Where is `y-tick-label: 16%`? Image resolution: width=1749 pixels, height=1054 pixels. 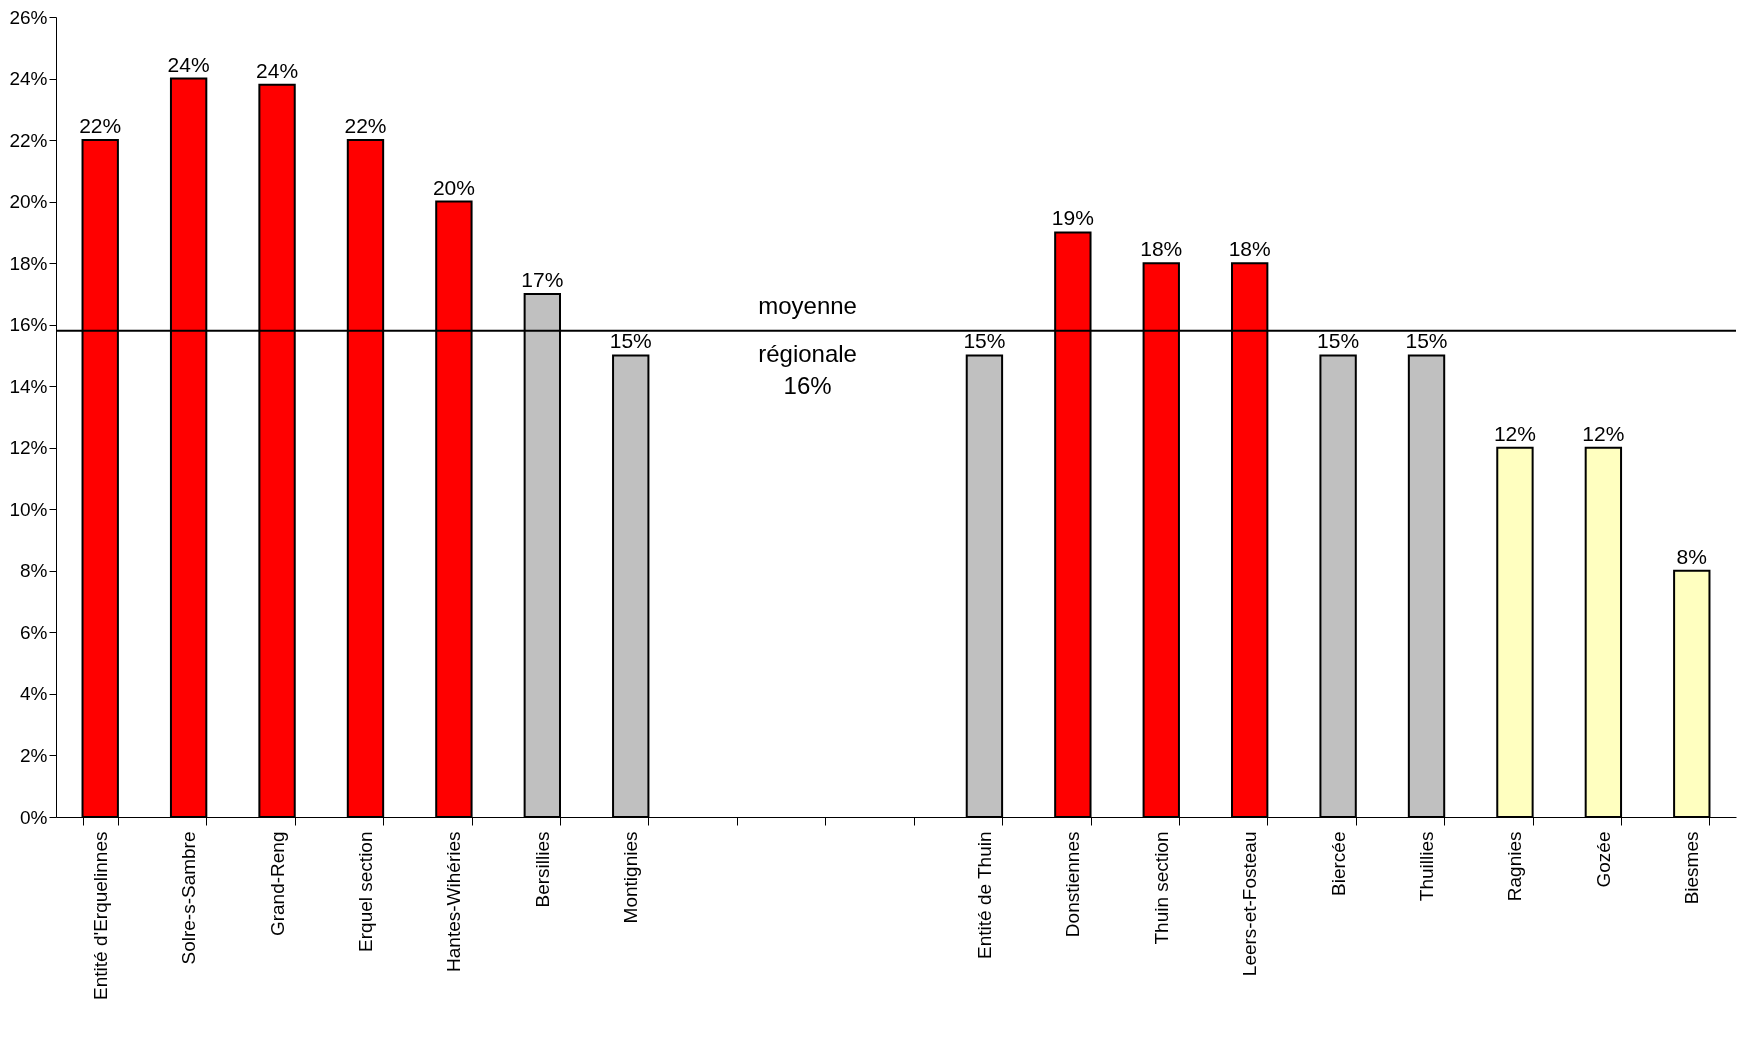
y-tick-label: 16% is located at coordinates (28, 325).